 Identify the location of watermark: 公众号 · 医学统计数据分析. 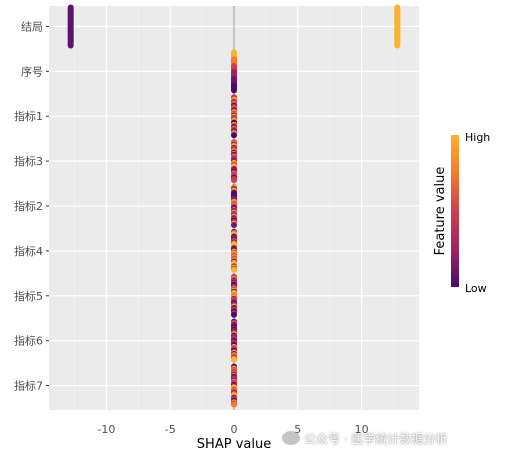
(364, 438).